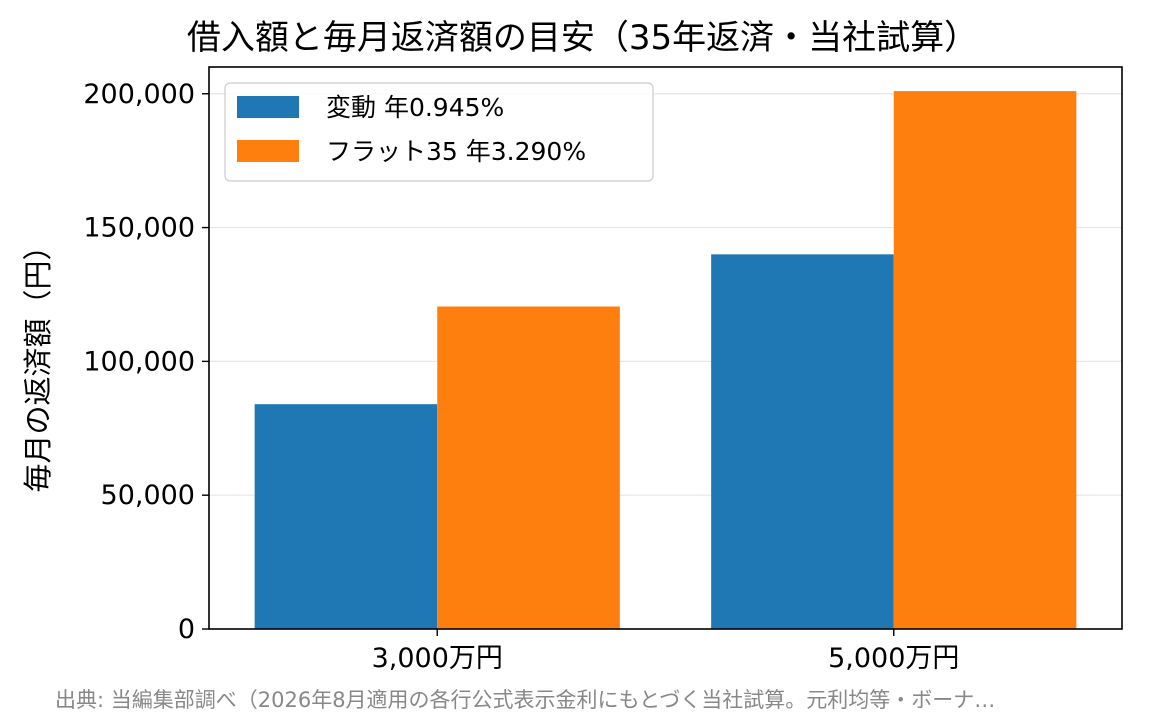 The height and width of the screenshot is (725, 1165). What do you see at coordinates (456, 151) in the screenshot?
I see `legend-label: フラット35 年3.290%` at bounding box center [456, 151].